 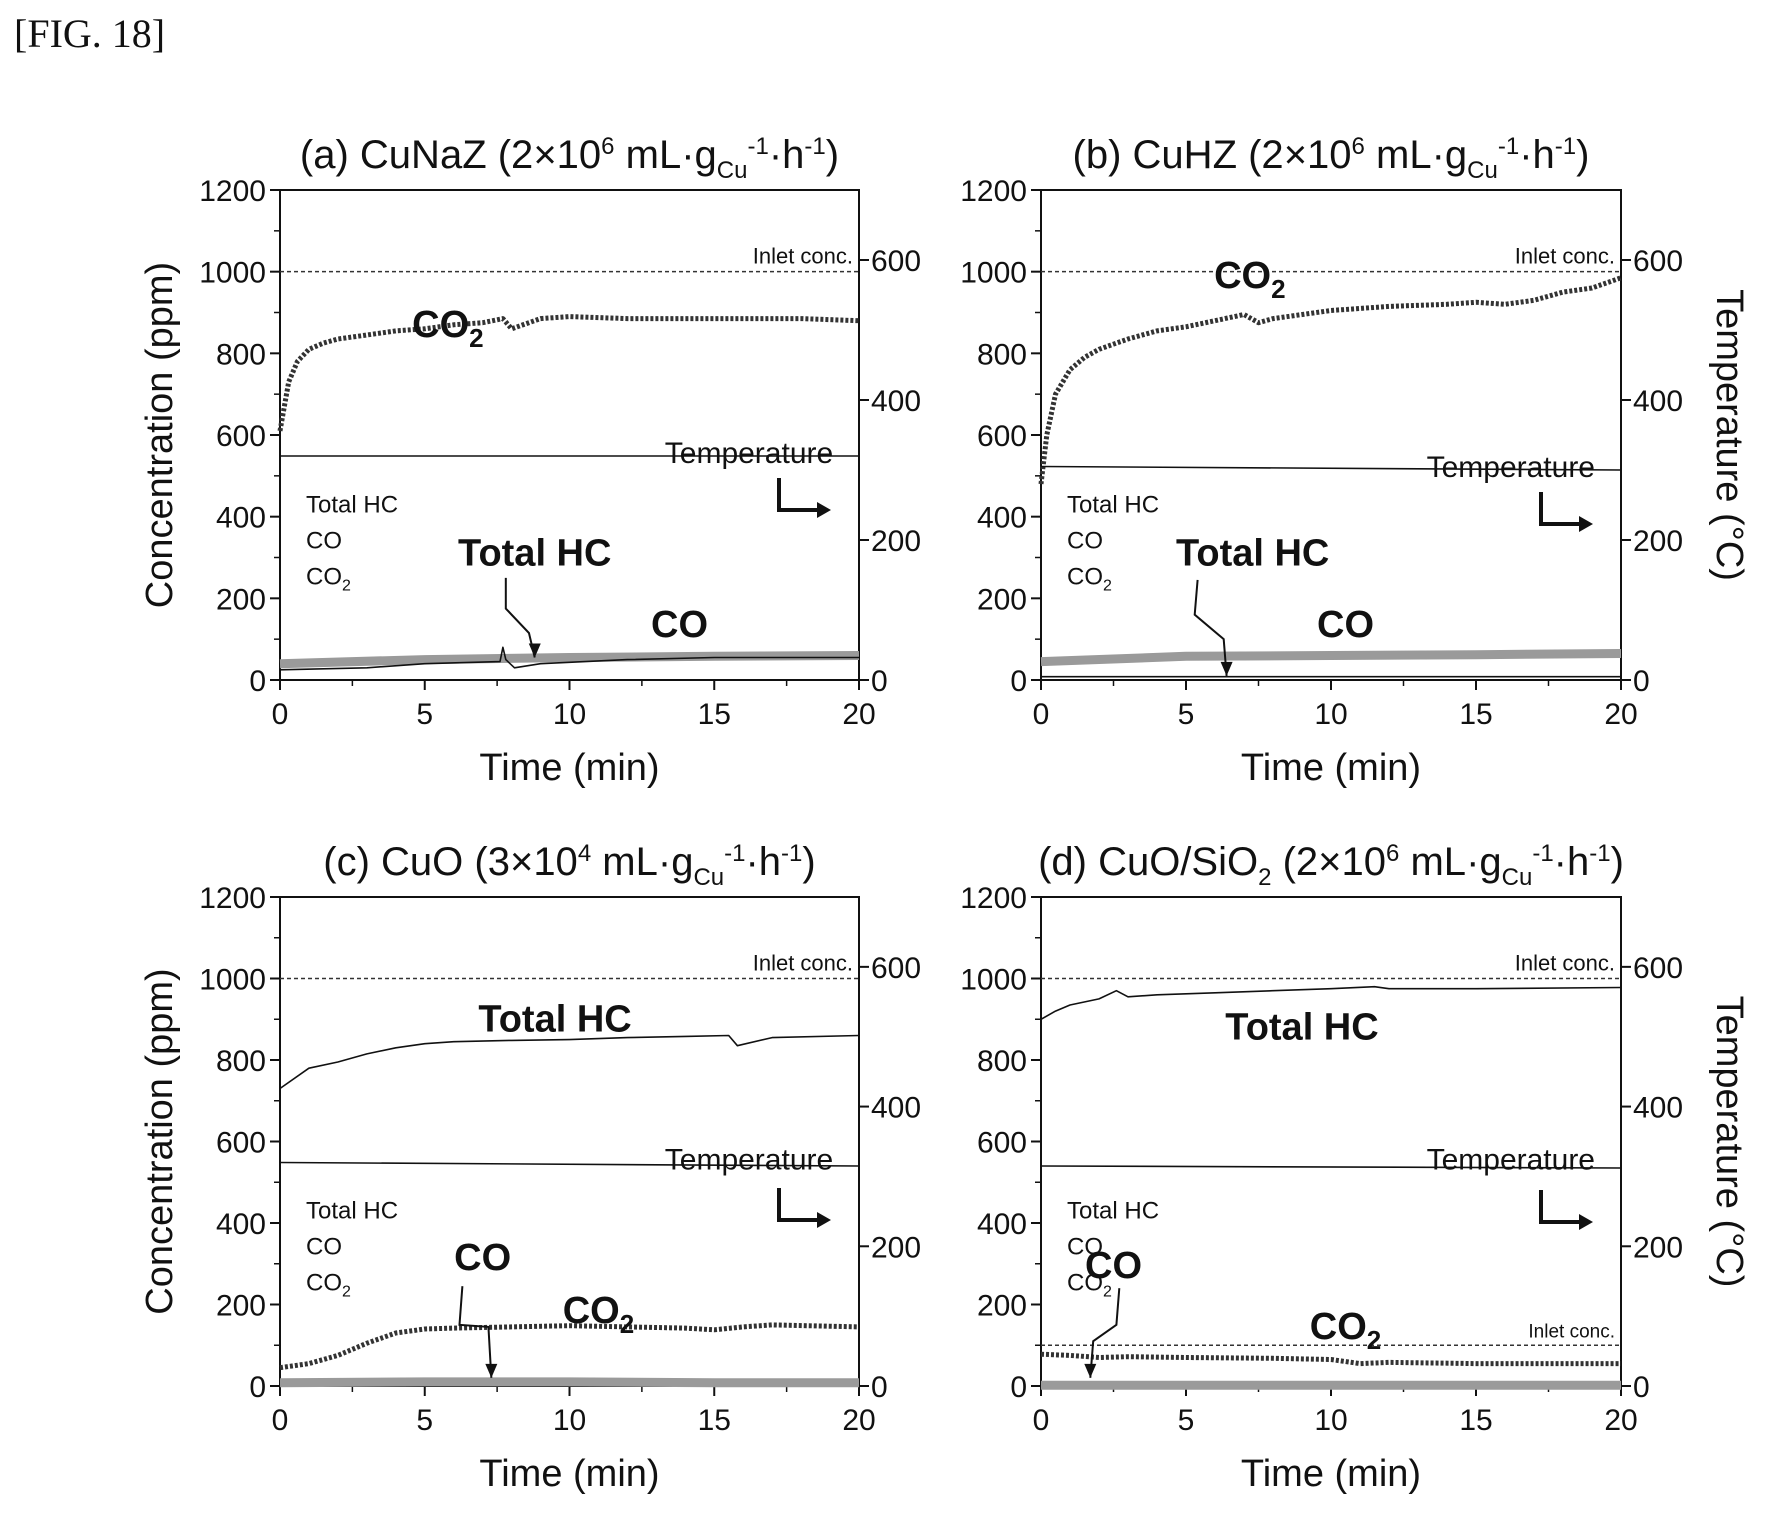 I want to click on series-line-co, so click(x=569, y=660).